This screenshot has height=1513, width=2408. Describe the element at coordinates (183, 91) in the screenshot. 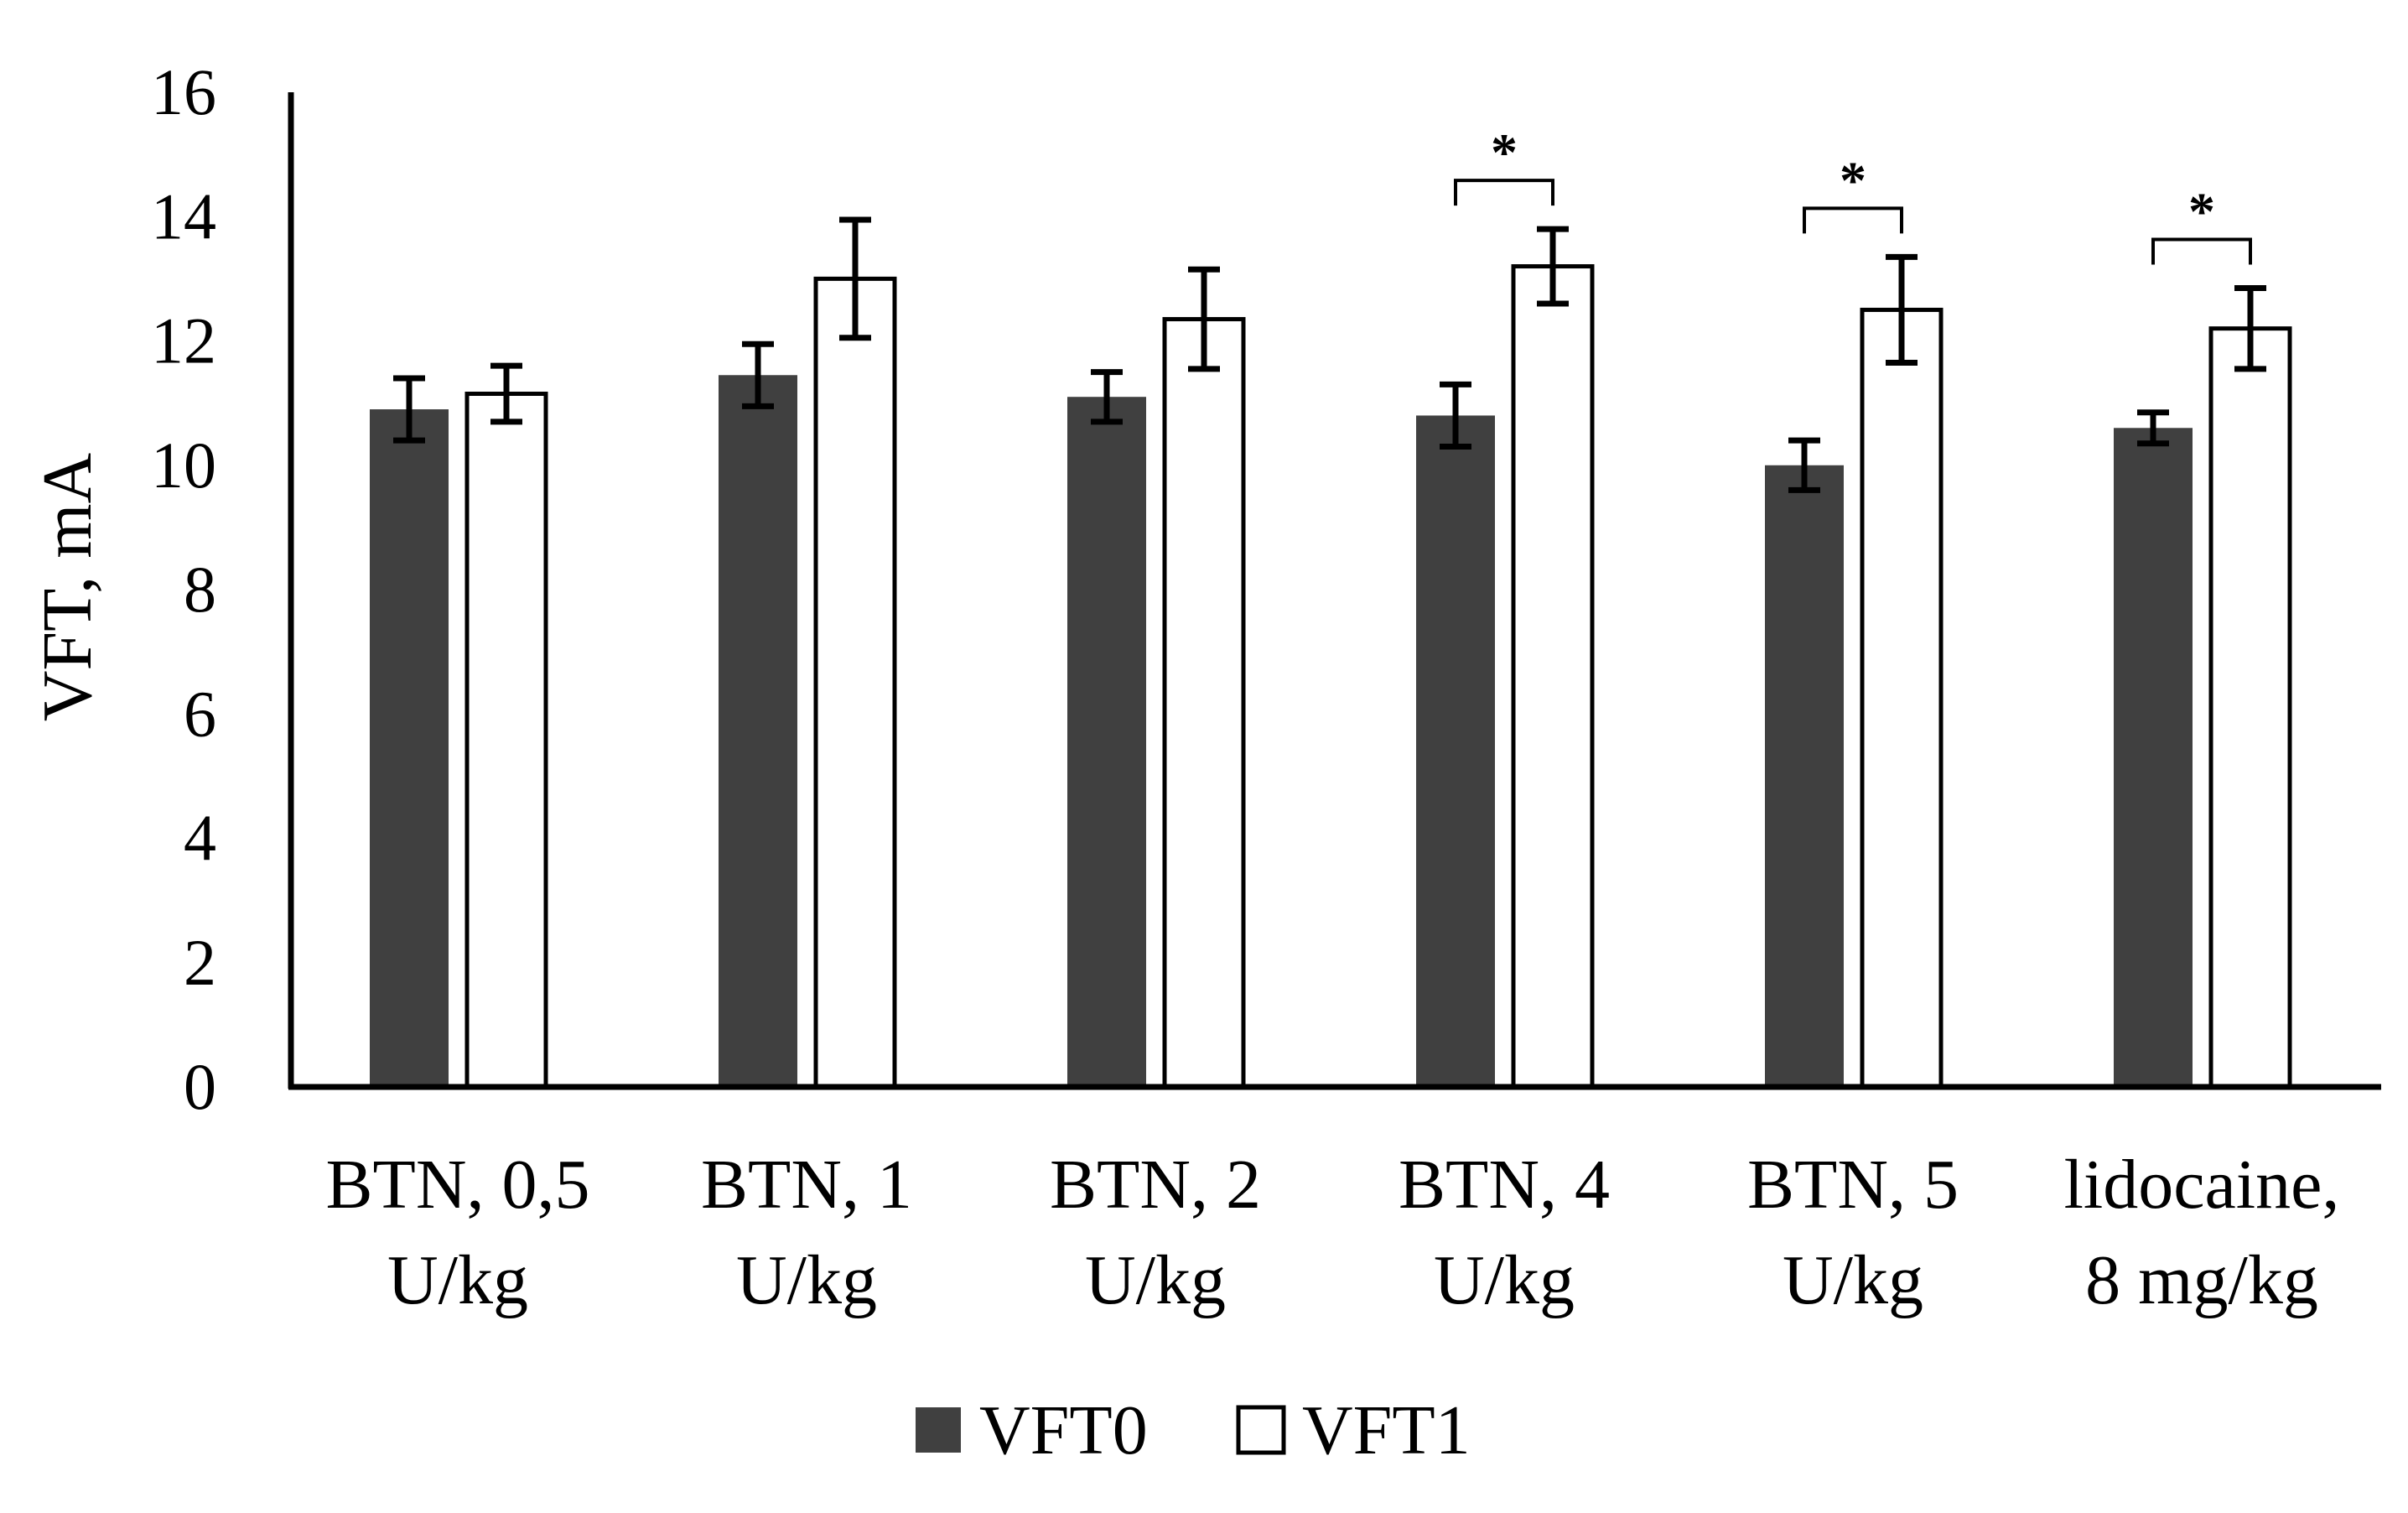

I see `y-tick-label: 16` at that location.